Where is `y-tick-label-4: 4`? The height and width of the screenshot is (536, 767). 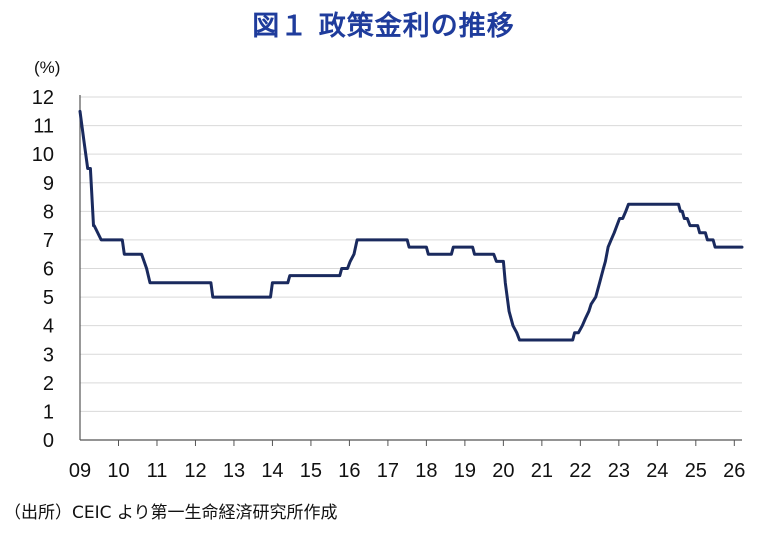
y-tick-label-4: 4 is located at coordinates (48, 327).